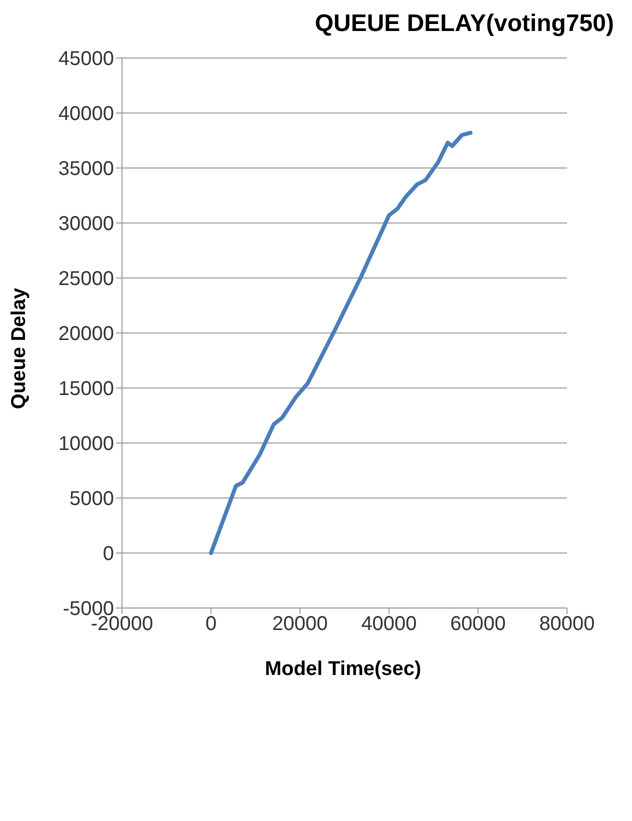 This screenshot has width=632, height=821. What do you see at coordinates (92, 499) in the screenshot?
I see `y-tick-label: 5000` at bounding box center [92, 499].